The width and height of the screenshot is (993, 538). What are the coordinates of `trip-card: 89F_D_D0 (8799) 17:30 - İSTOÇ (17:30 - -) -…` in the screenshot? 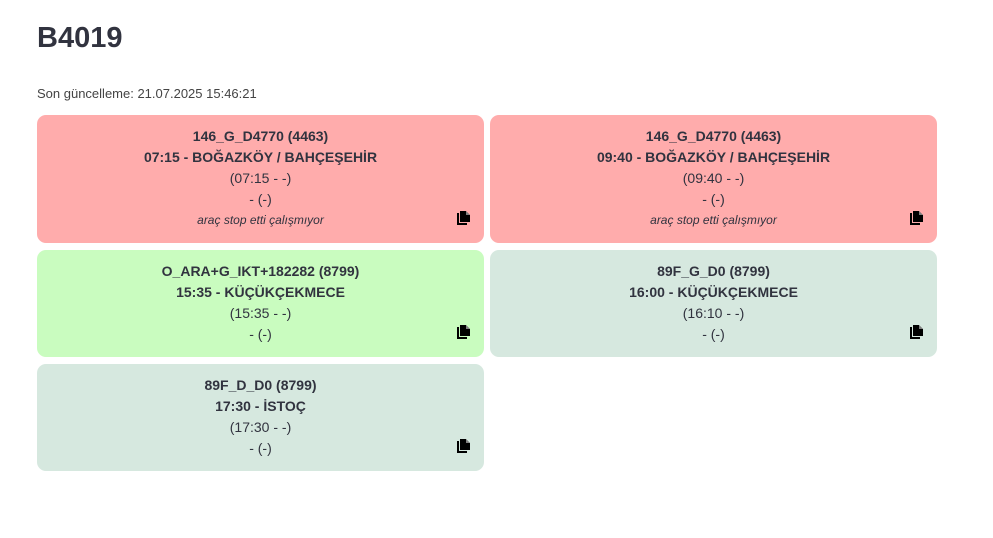 It's located at (260, 417).